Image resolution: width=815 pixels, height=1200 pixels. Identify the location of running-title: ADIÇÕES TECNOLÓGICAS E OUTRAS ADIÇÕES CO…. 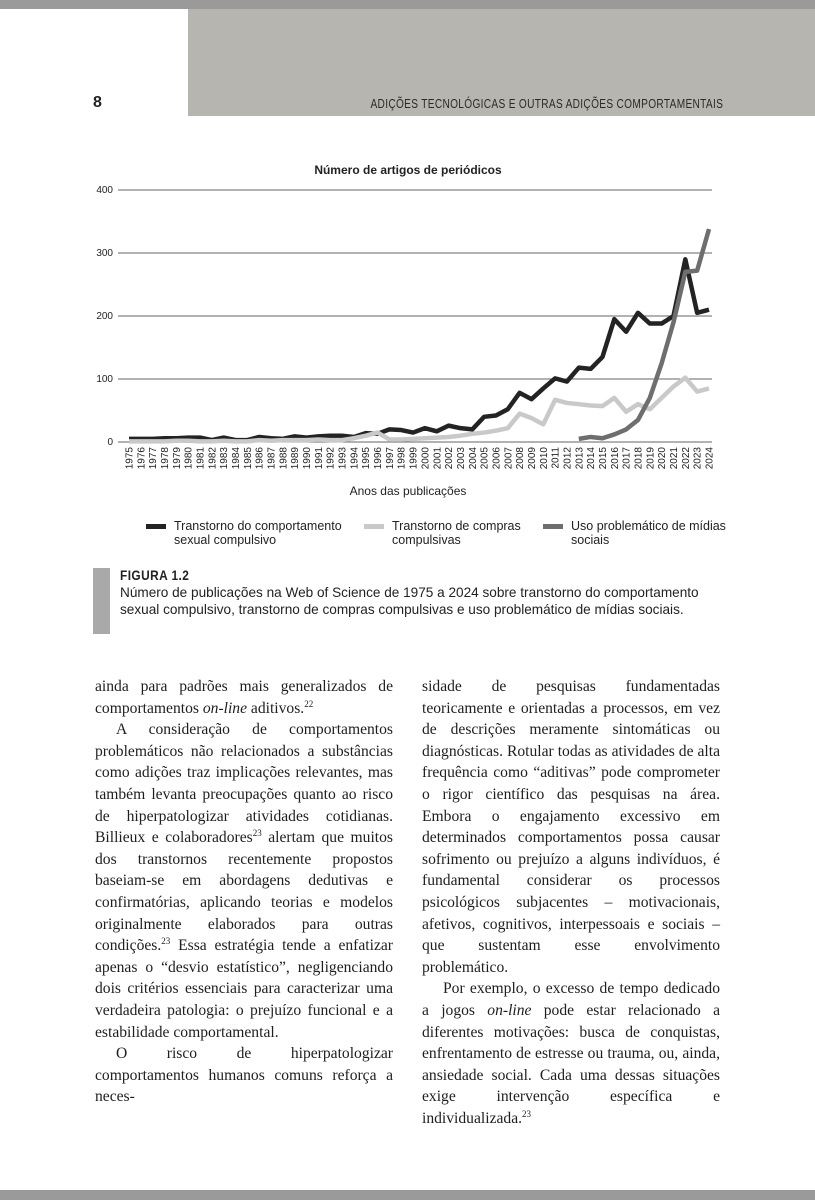
(546, 103).